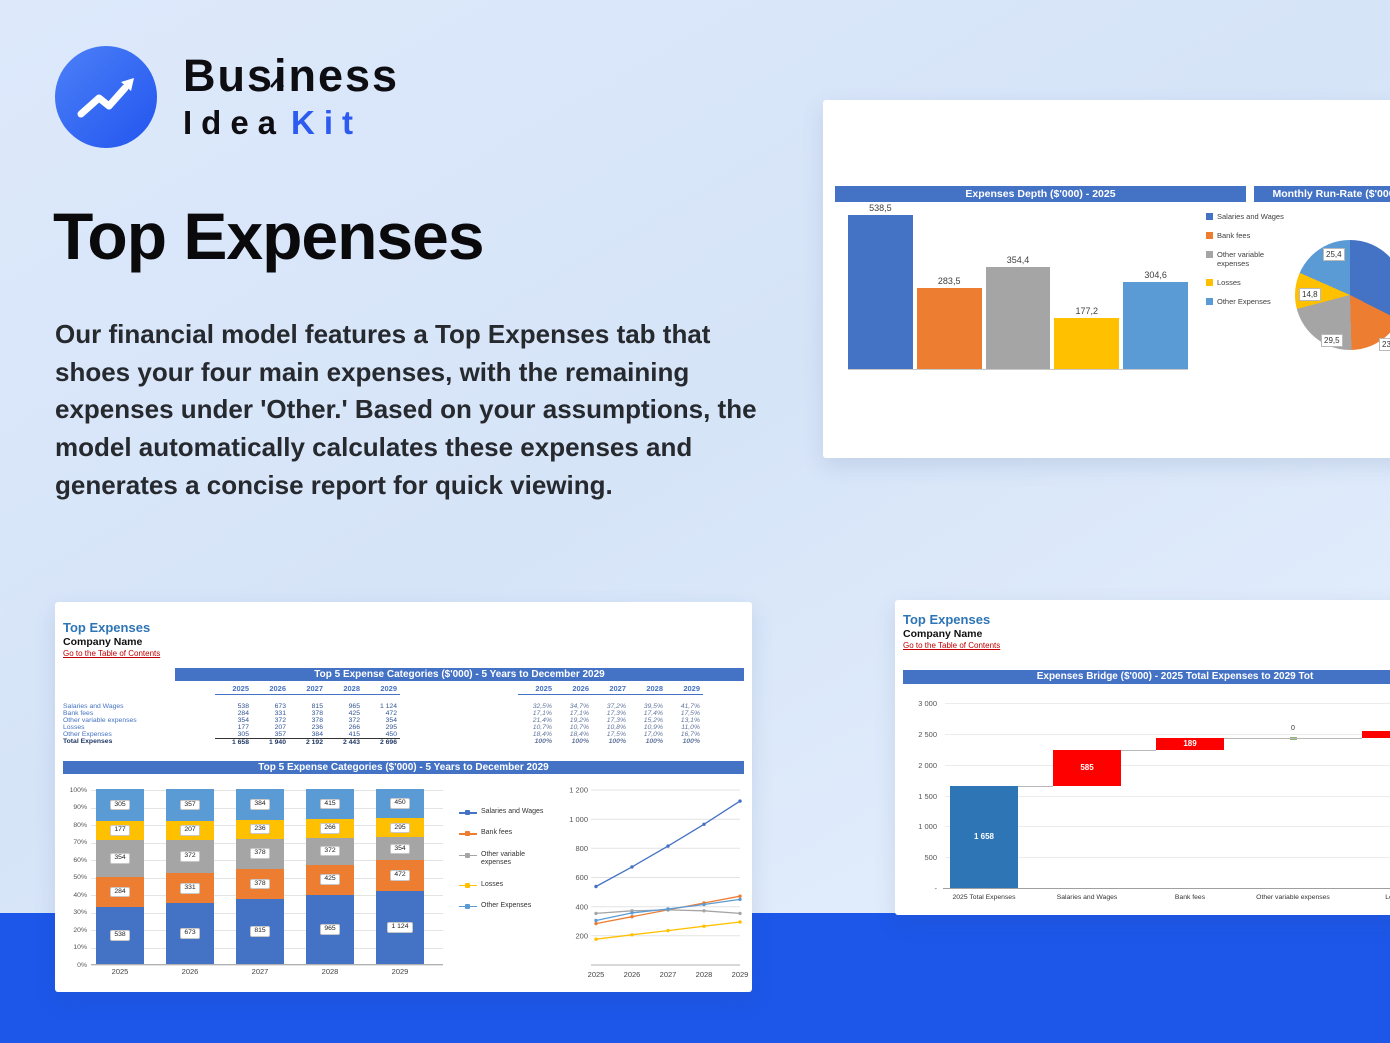 The image size is (1390, 1043). I want to click on bar-segment: 266, so click(330, 828).